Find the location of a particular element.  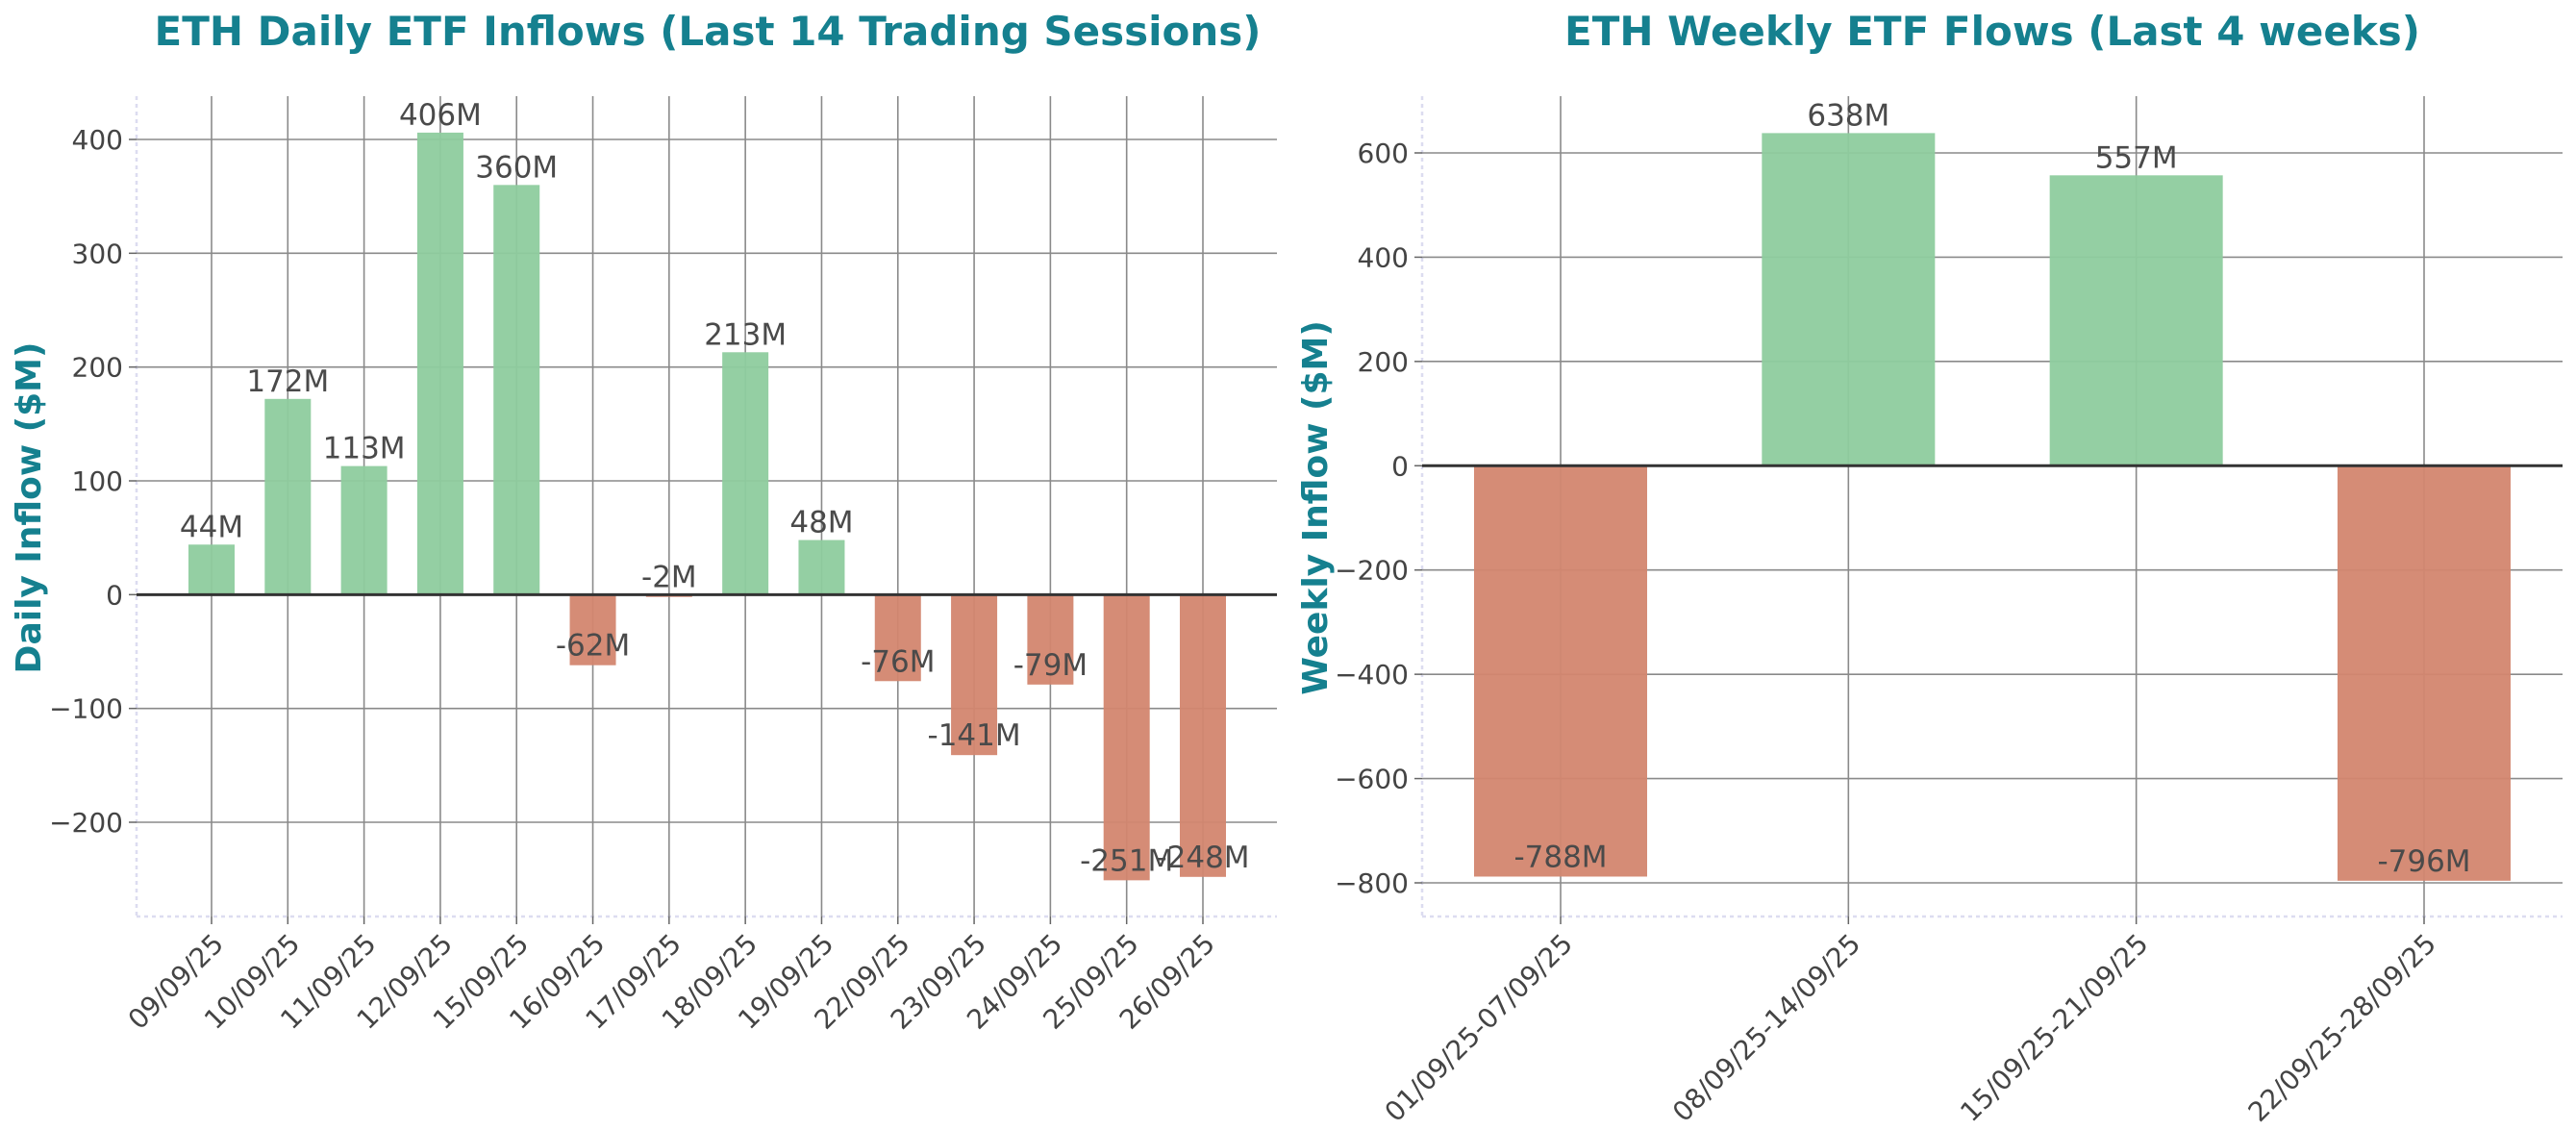

data-label: 360M is located at coordinates (516, 167).